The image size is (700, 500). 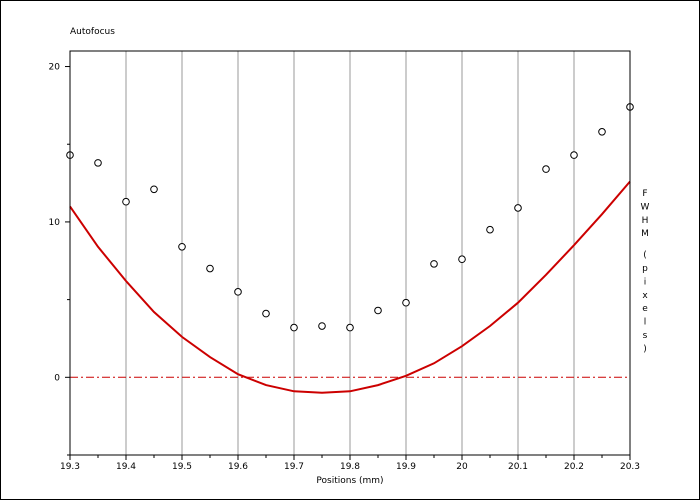 I want to click on y-axis-label-char: i, so click(x=645, y=282).